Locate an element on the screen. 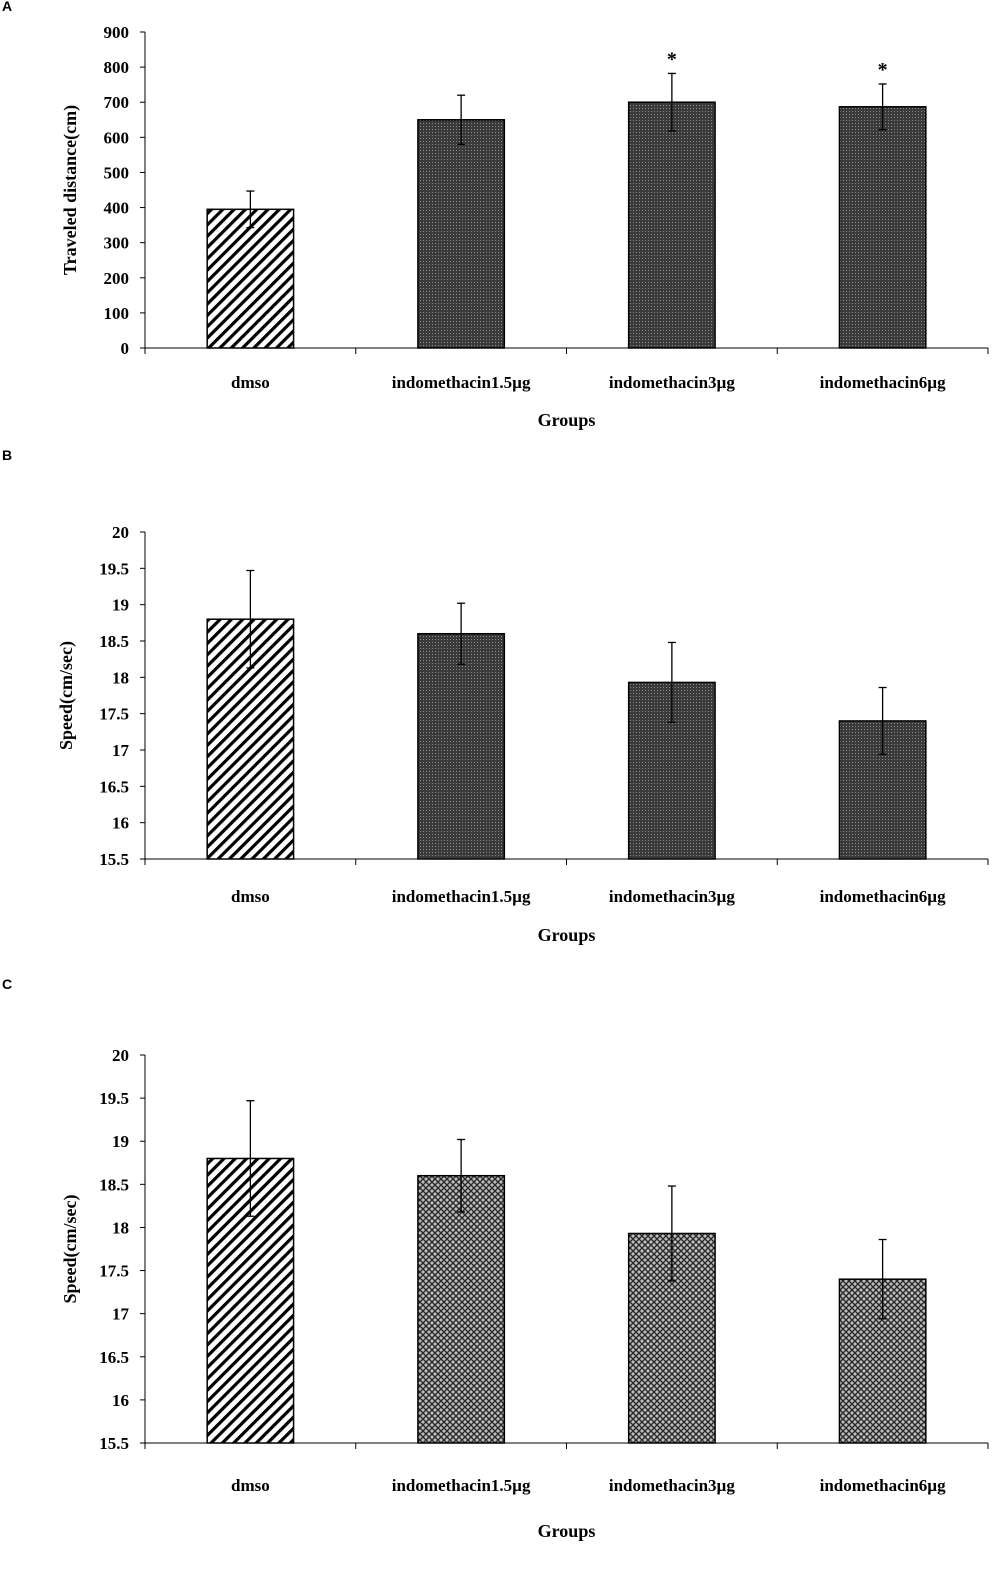 Image resolution: width=1000 pixels, height=1572 pixels. y-axis-title: Traveled distance(cm) is located at coordinates (70, 190).